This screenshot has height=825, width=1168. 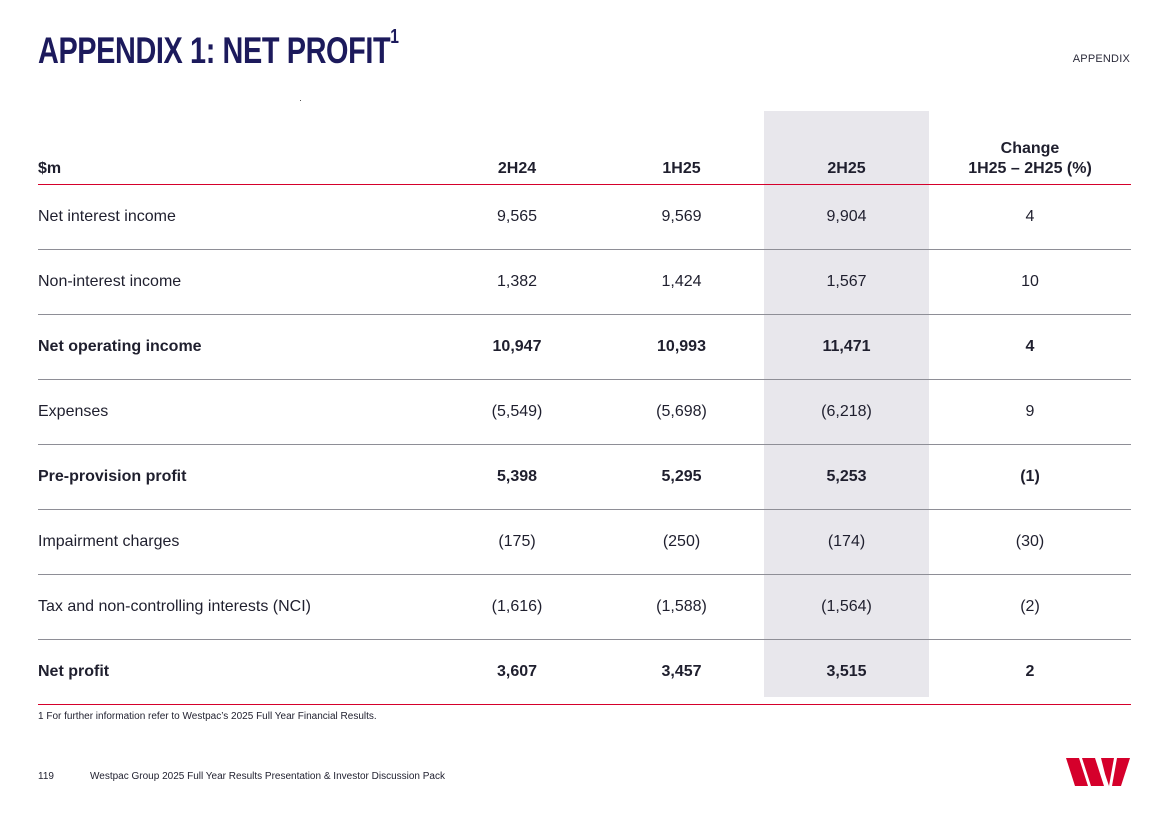 What do you see at coordinates (1101, 59) in the screenshot?
I see `section-tag: APPENDIX` at bounding box center [1101, 59].